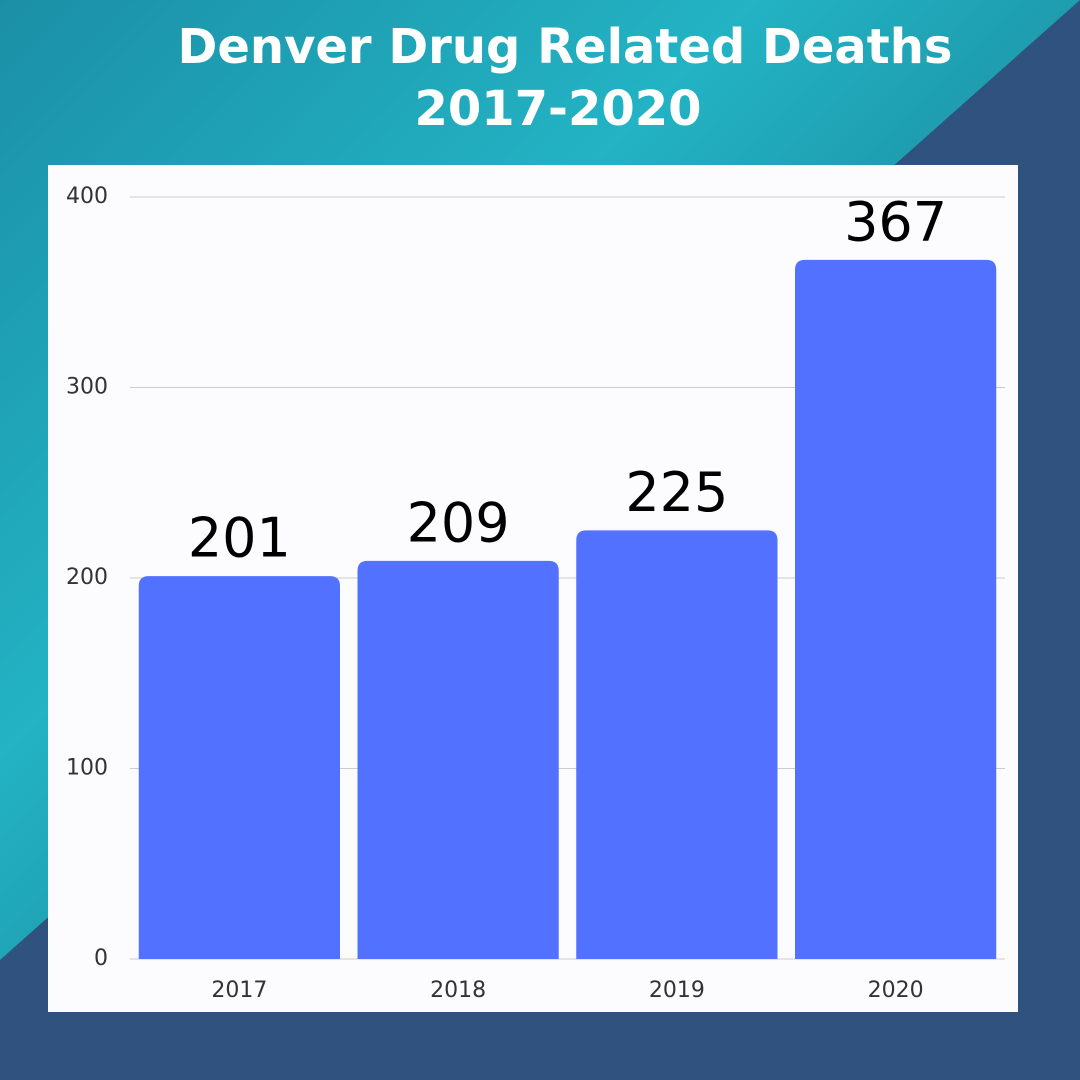  Describe the element at coordinates (87, 196) in the screenshot. I see `y-tick-label: 400` at that location.